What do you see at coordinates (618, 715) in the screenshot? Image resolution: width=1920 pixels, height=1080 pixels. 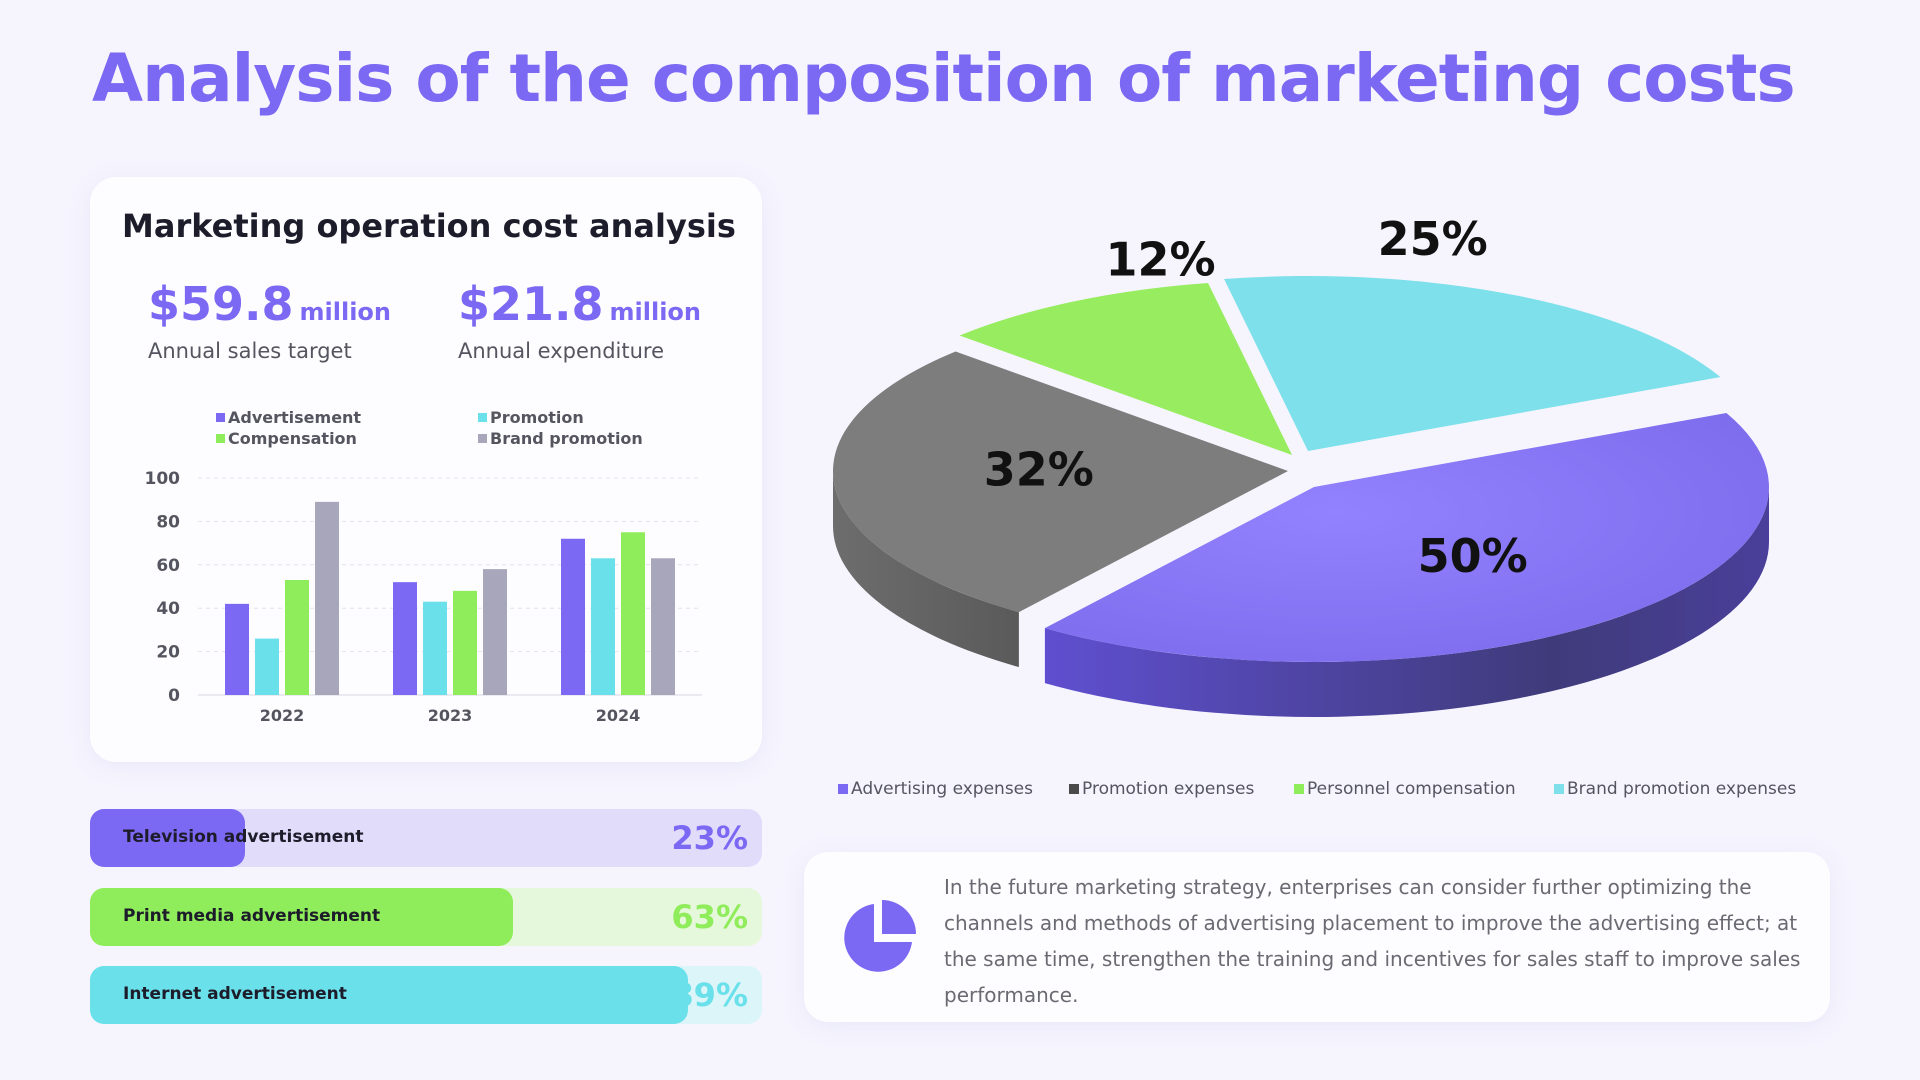 I see `x-tick-label: 2024` at bounding box center [618, 715].